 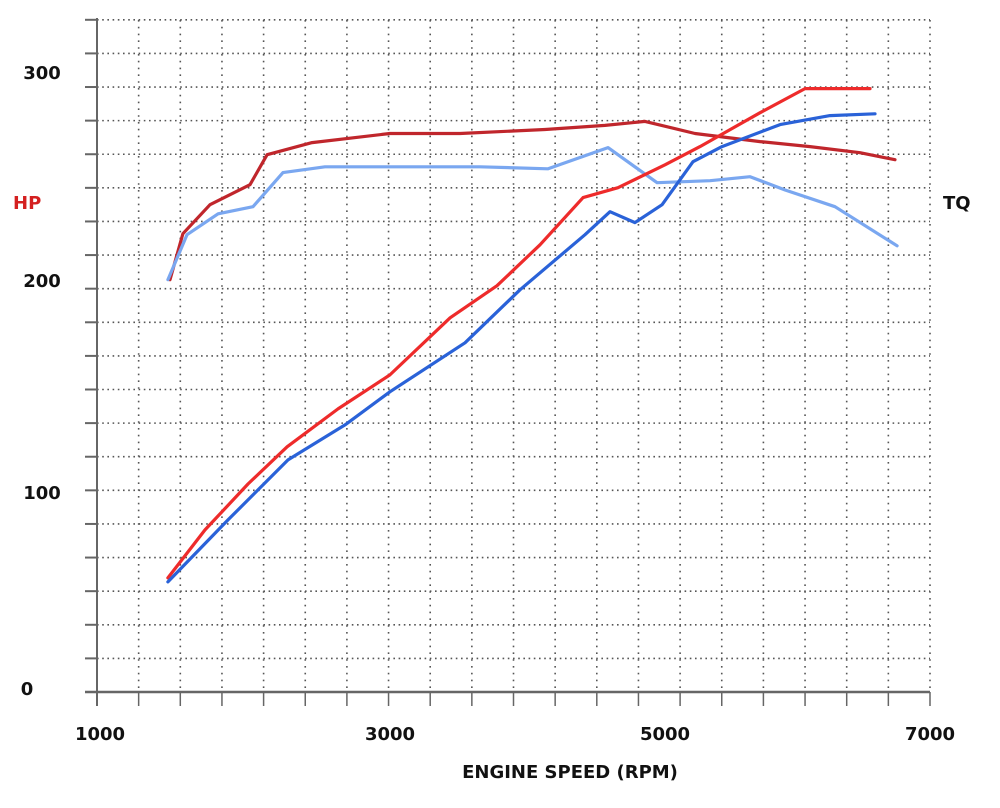 What do you see at coordinates (27, 203) in the screenshot?
I see `y-axis-label-left: HP` at bounding box center [27, 203].